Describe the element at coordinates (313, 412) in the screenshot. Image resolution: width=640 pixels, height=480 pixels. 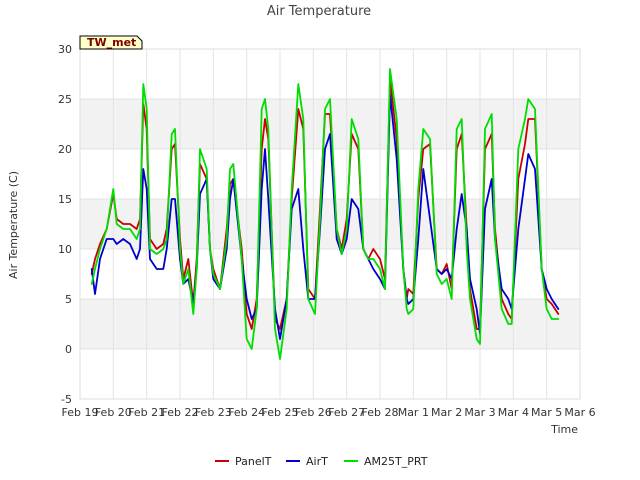
I see `x-tick-label: Feb 26` at that location.